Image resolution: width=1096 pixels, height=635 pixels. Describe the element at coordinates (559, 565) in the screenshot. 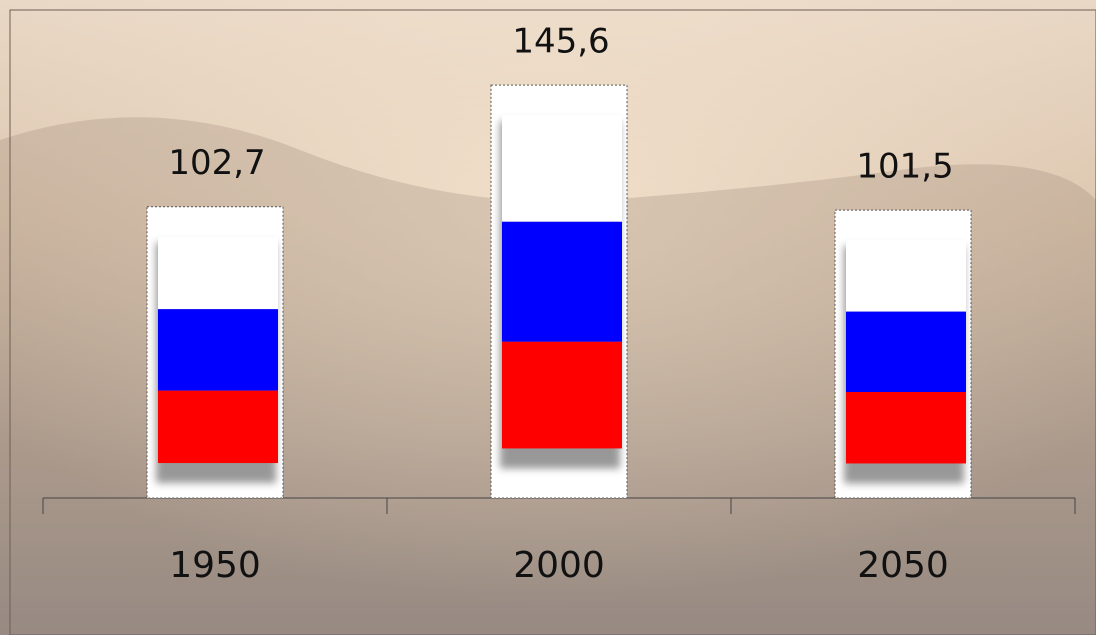

I see `x-tick-label: 2000` at that location.